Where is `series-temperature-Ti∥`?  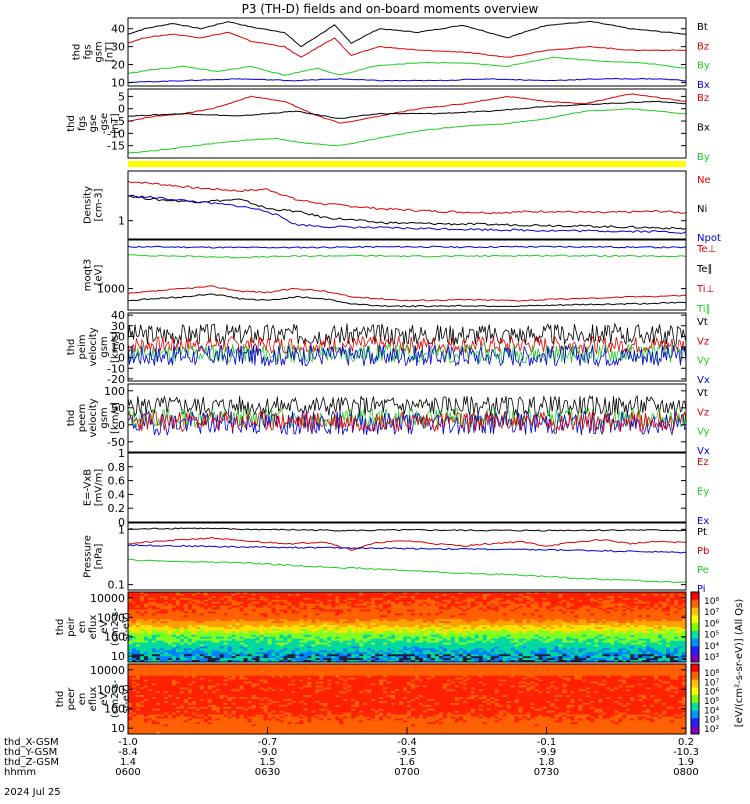
series-temperature-Ti∥ is located at coordinates (407, 256).